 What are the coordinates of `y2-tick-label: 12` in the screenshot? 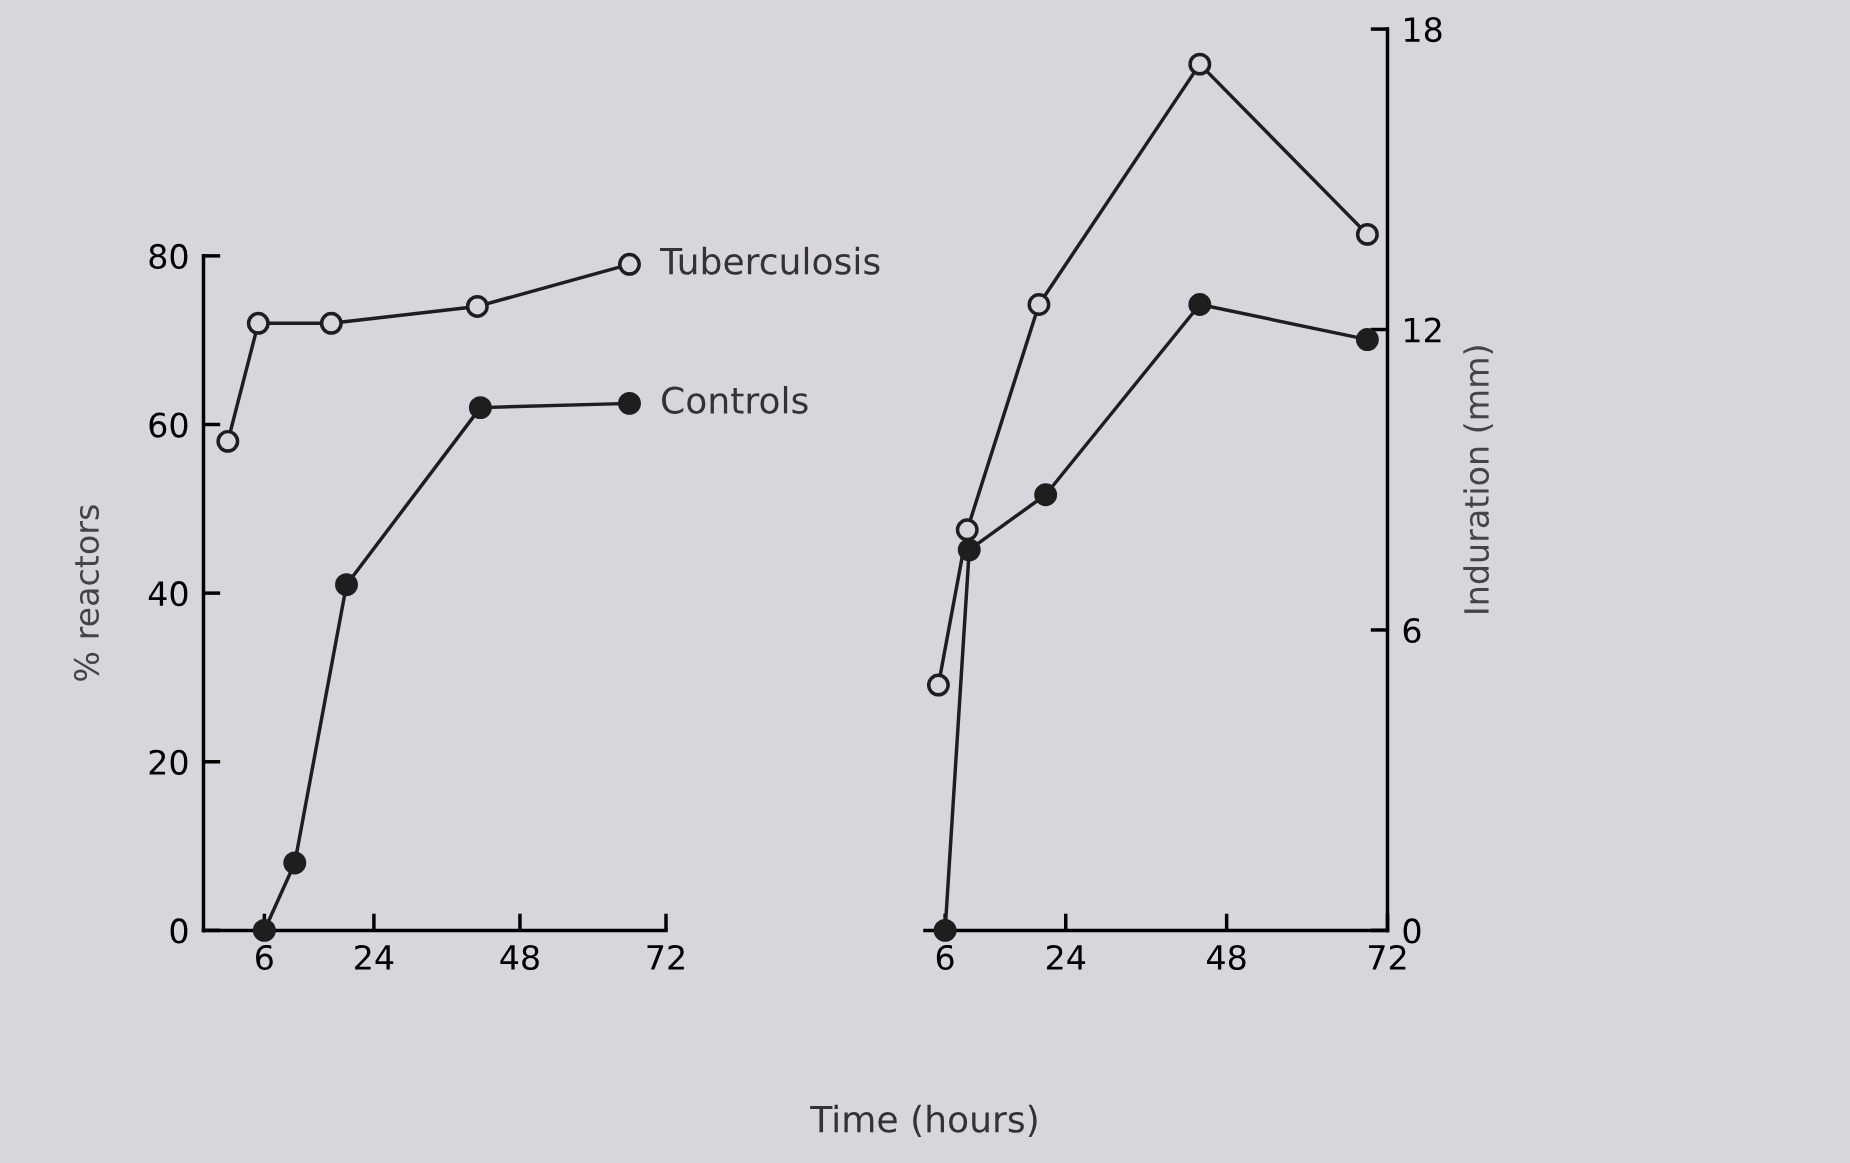 It's located at (1423, 330).